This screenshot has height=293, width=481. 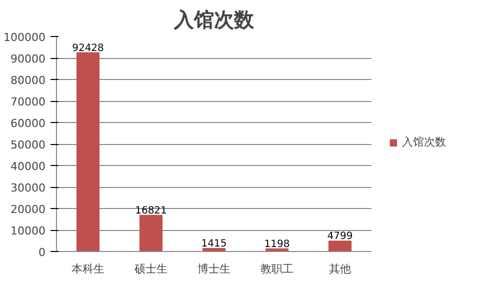 I want to click on y-tick-label: 70000, so click(x=28, y=102).